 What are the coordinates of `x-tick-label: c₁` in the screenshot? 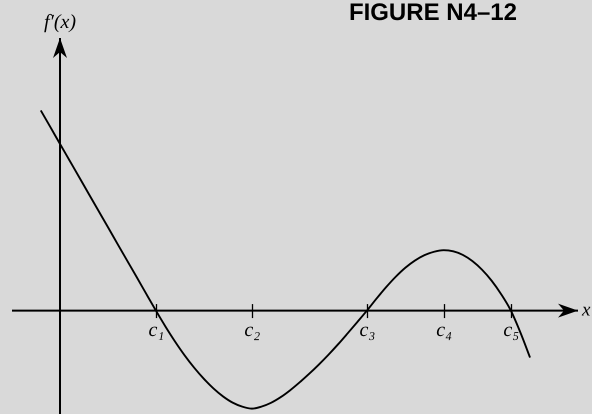 It's located at (156, 330).